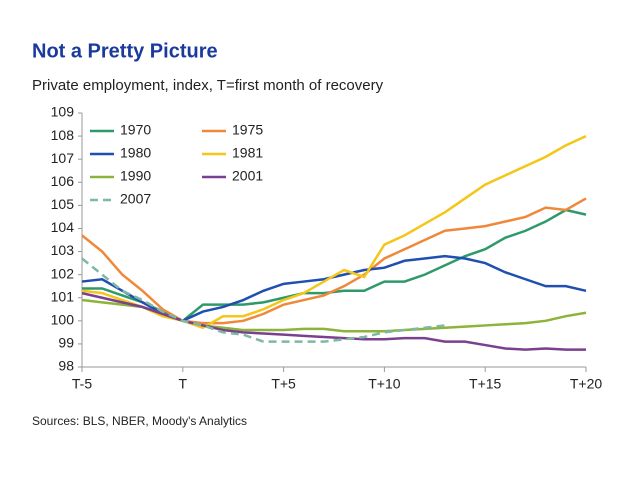  I want to click on y-tick-label: 99, so click(66, 343).